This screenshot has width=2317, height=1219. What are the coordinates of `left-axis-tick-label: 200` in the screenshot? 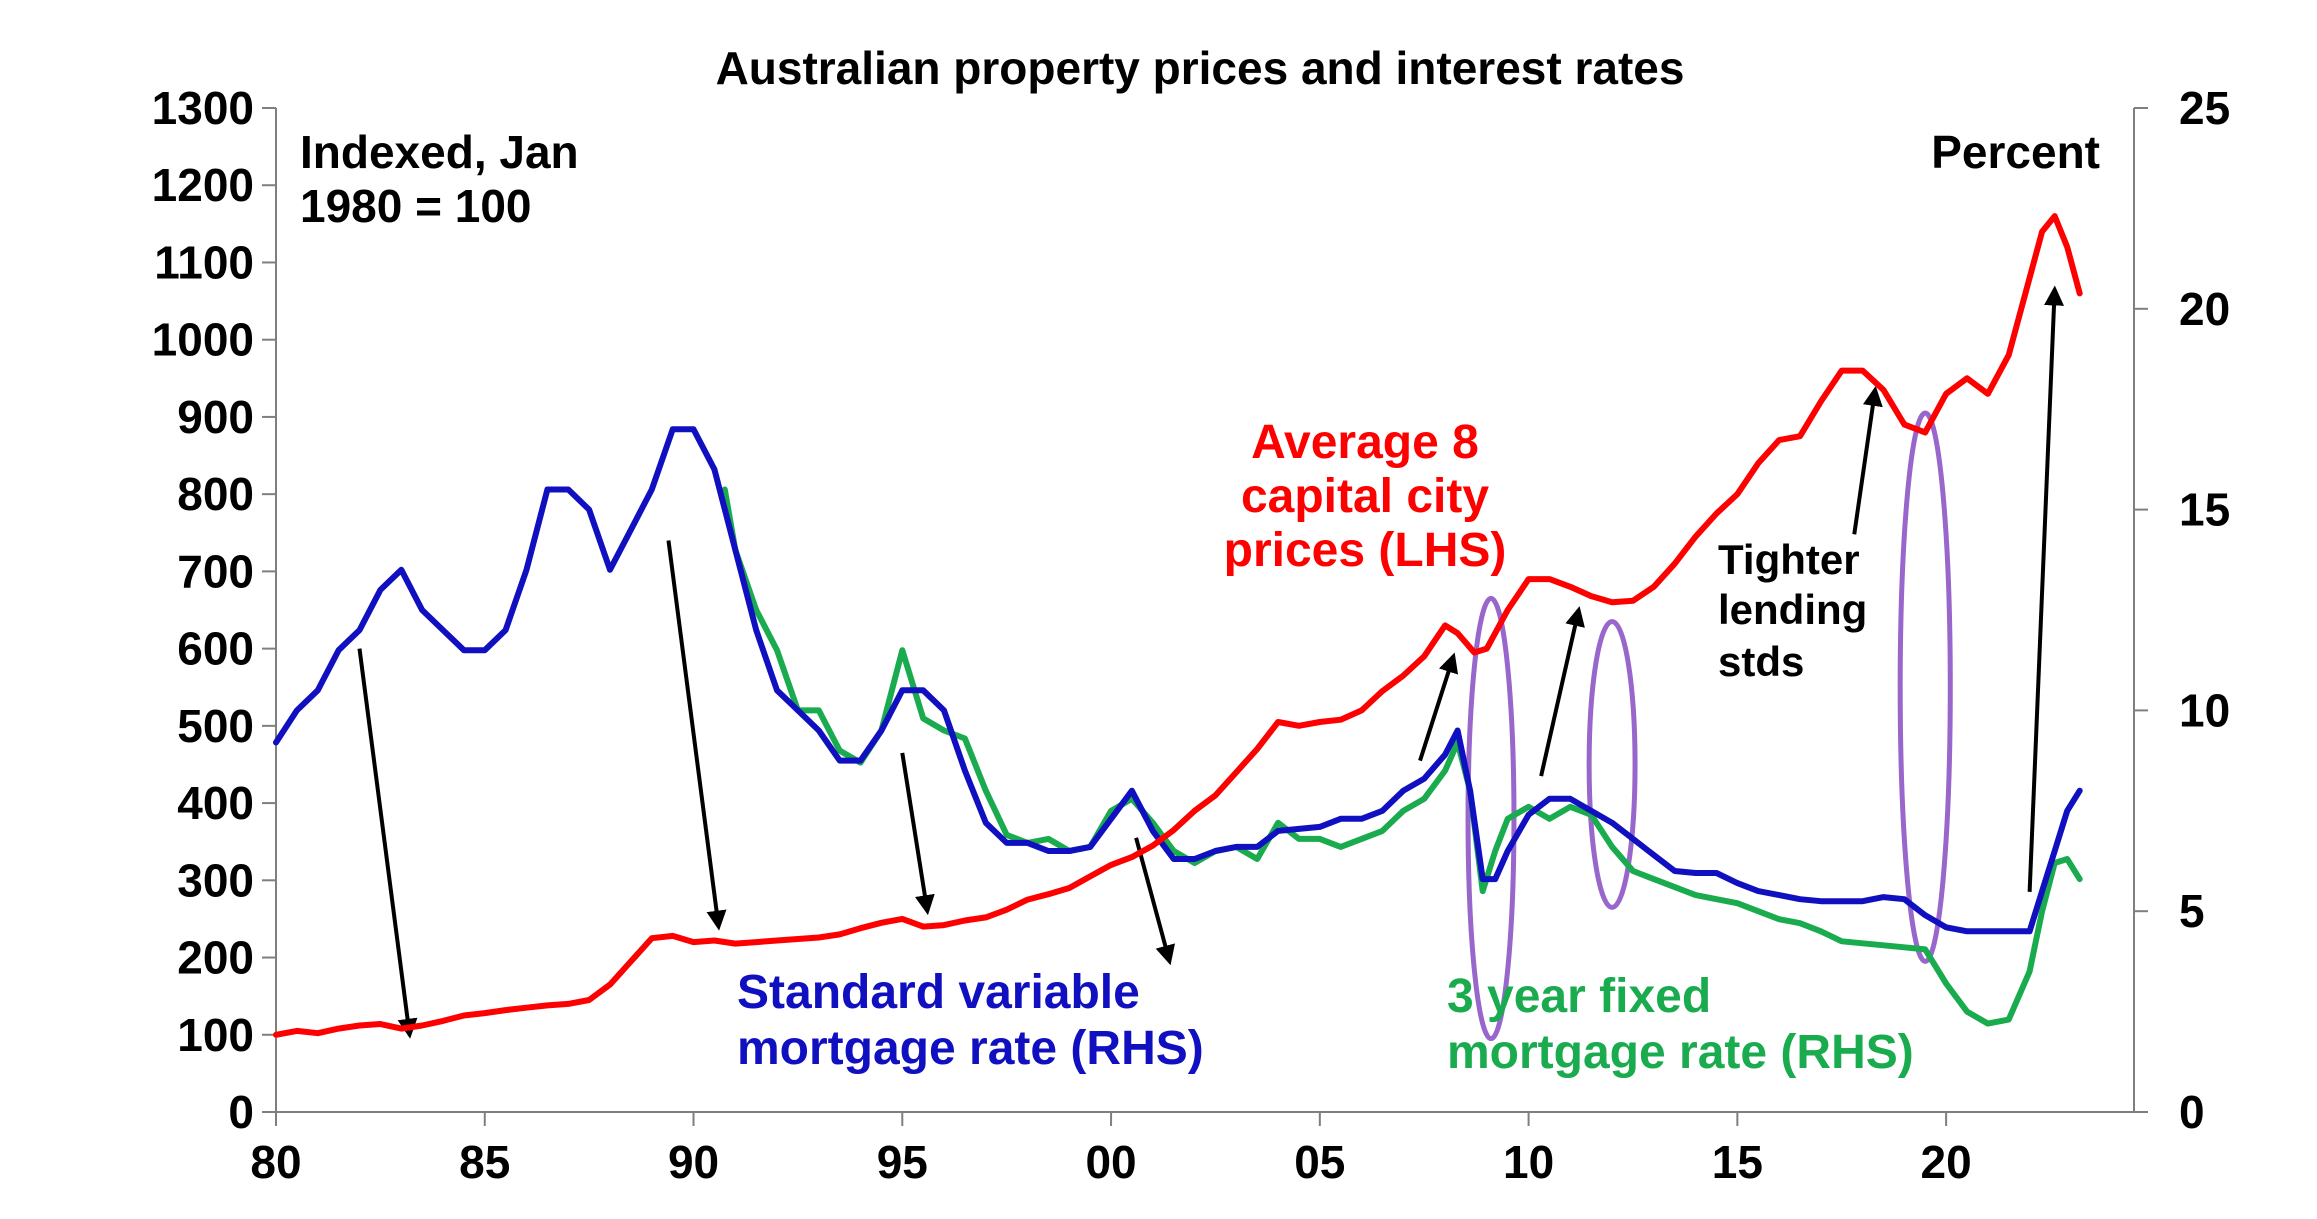 It's located at (215, 958).